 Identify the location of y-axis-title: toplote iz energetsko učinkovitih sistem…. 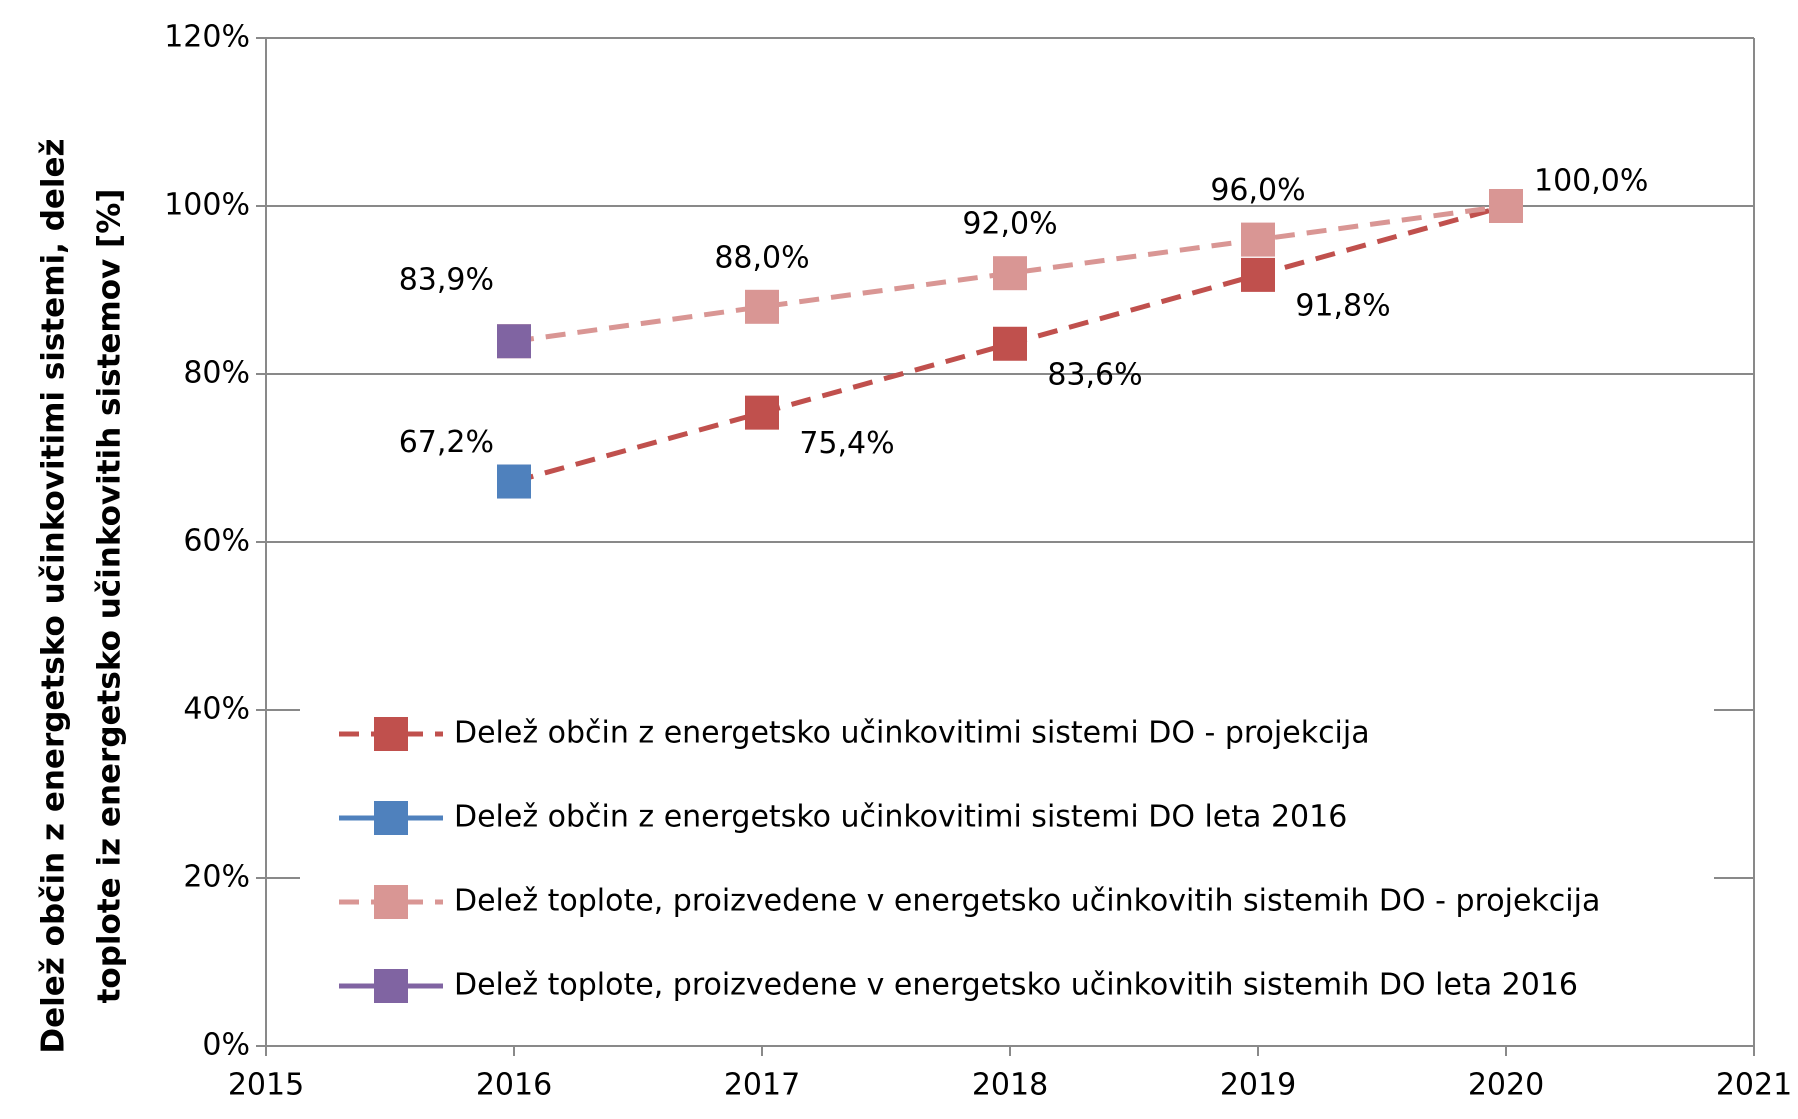
(110, 596).